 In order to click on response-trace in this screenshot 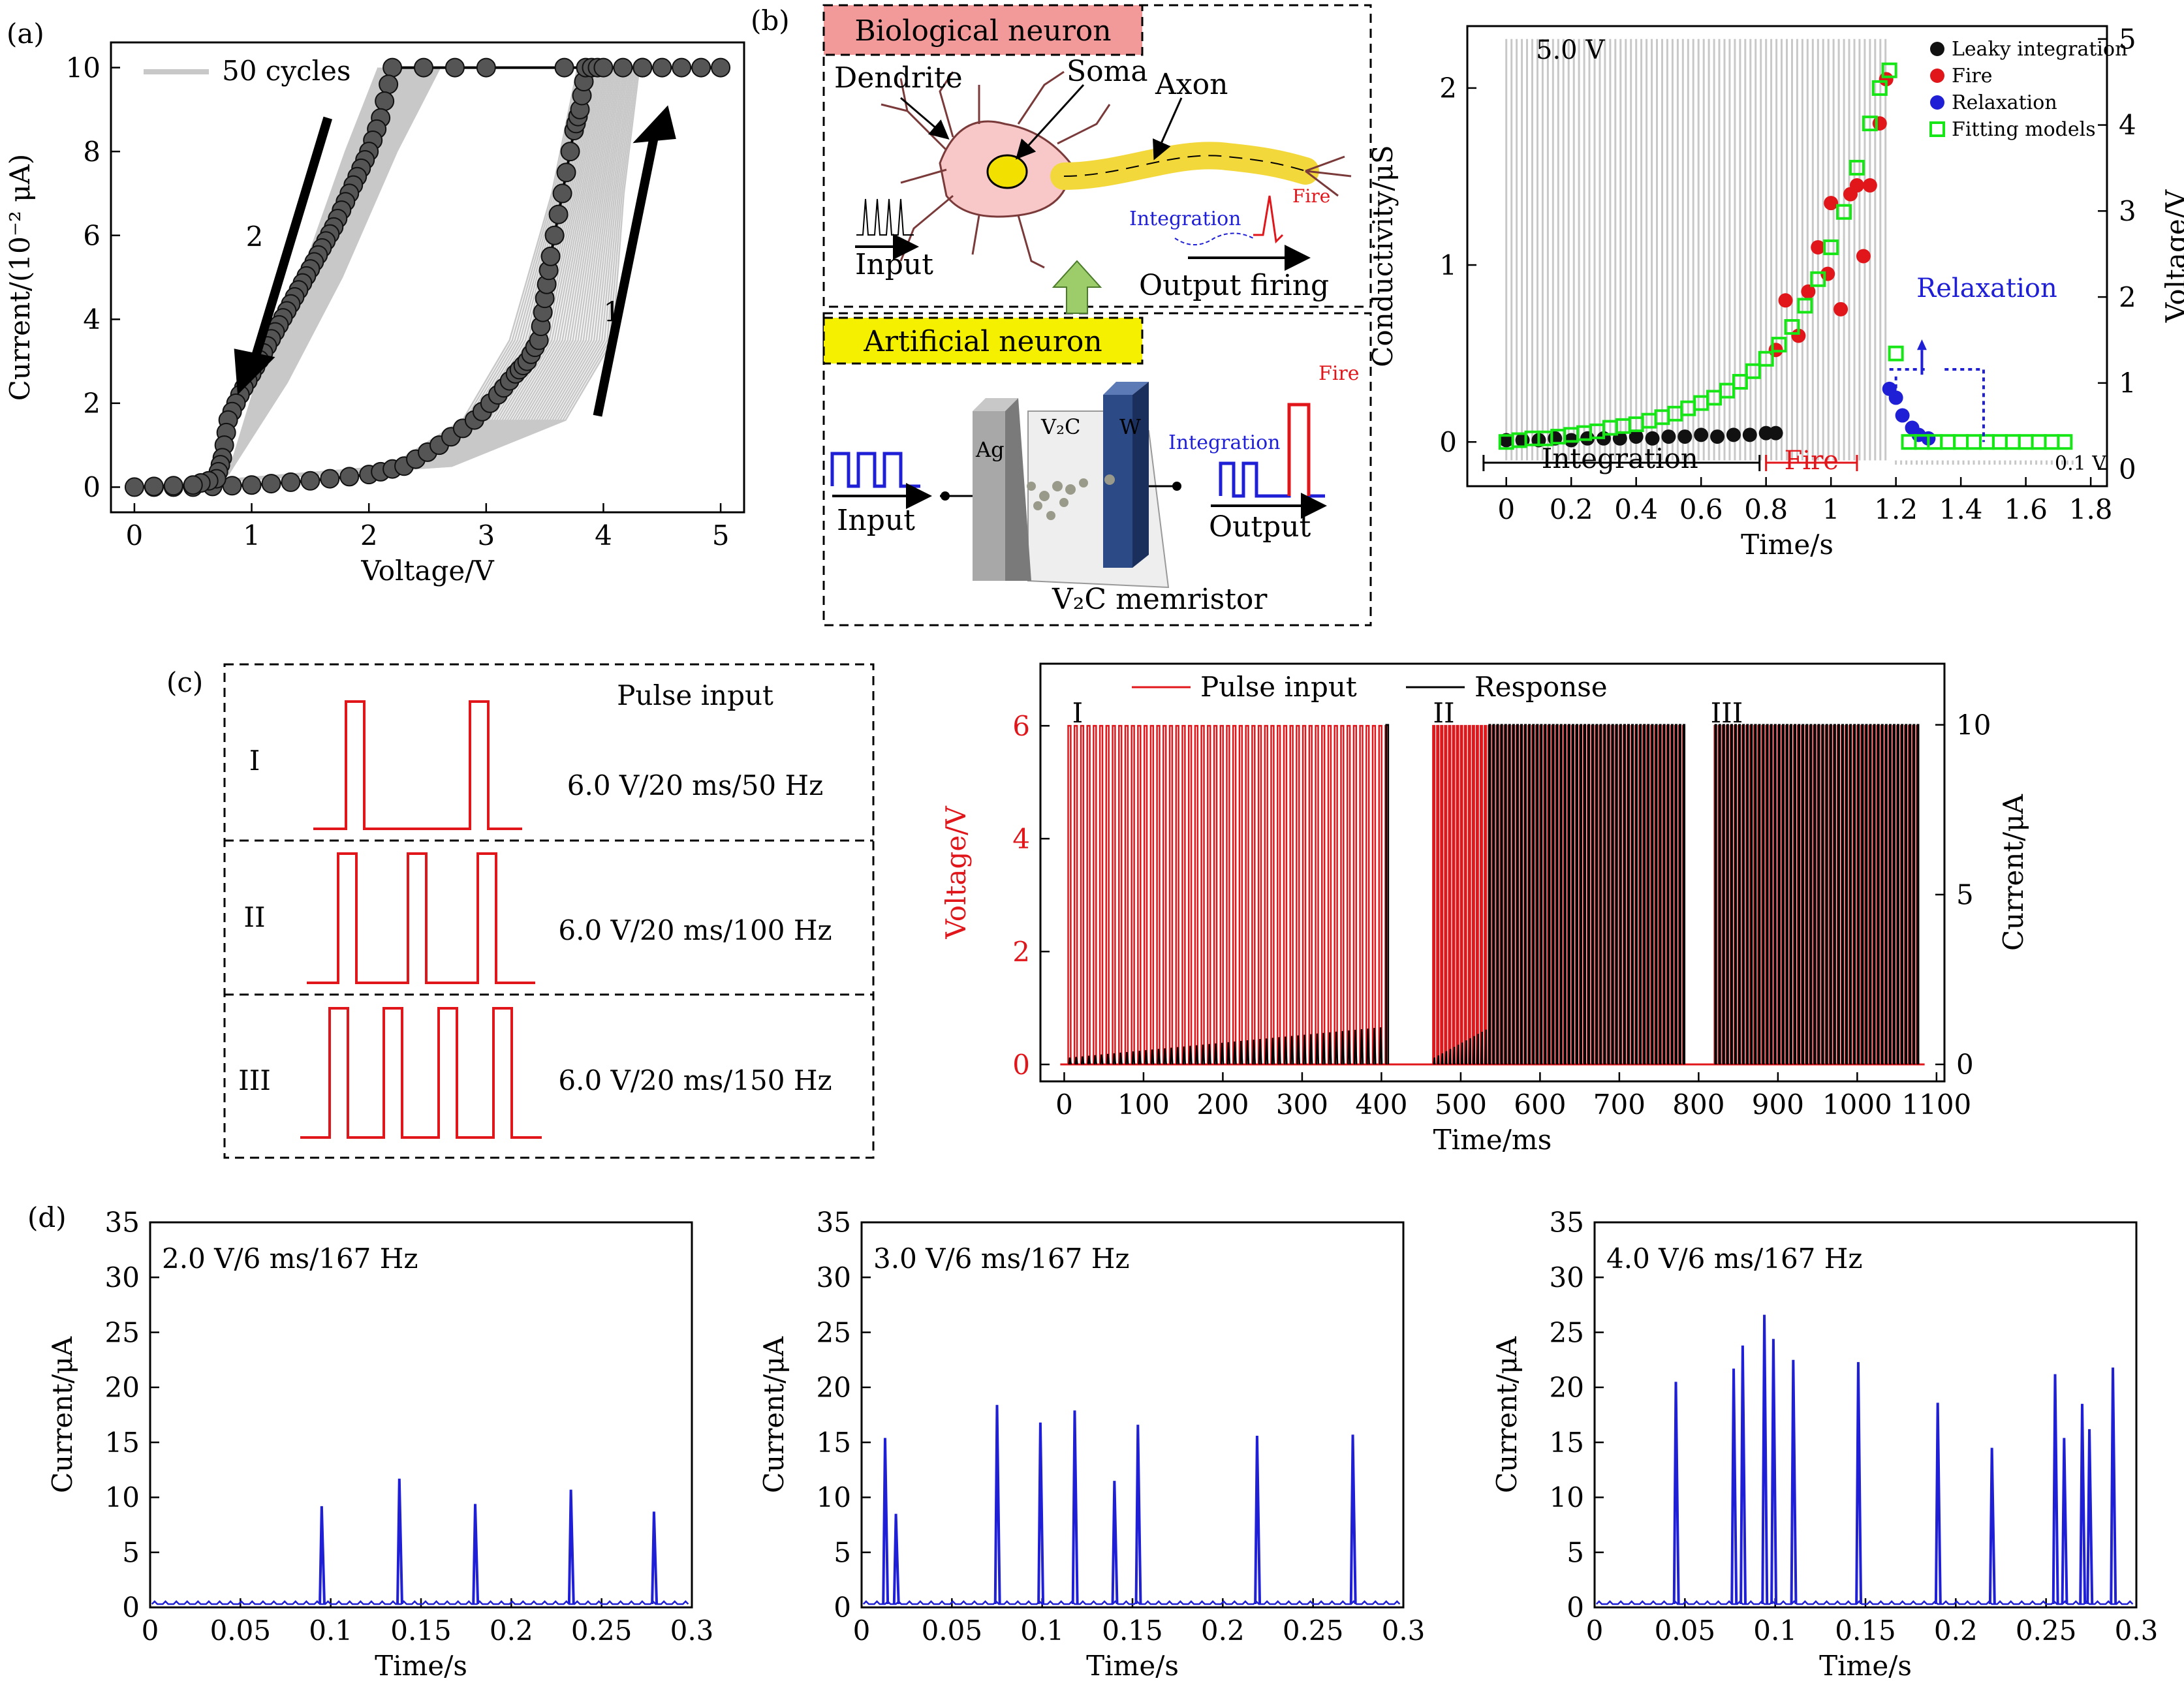, I will do `click(1494, 894)`.